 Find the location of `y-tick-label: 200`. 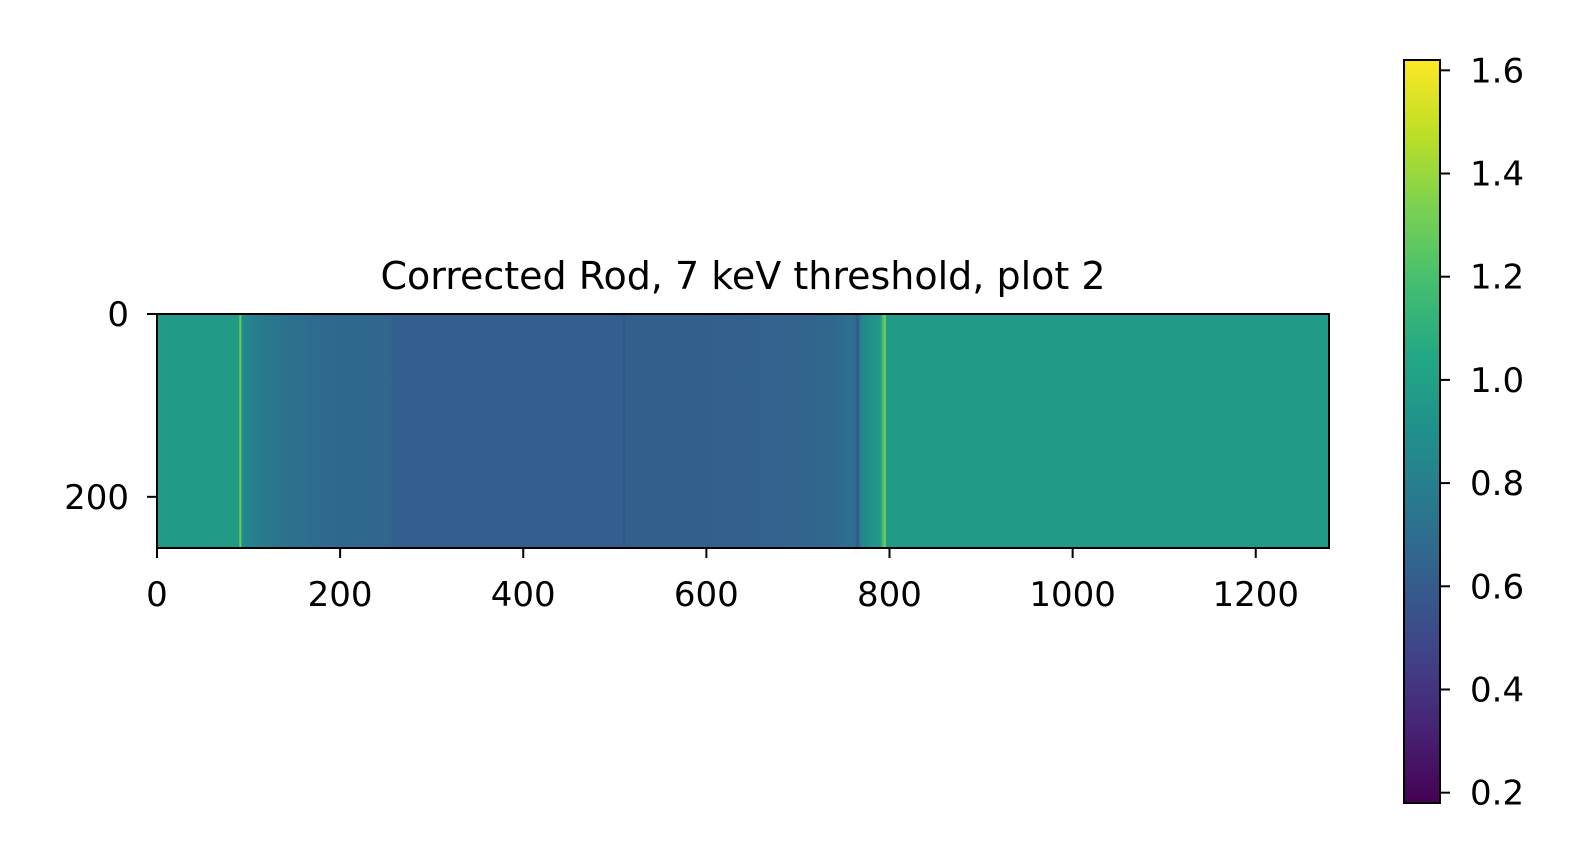

y-tick-label: 200 is located at coordinates (96, 498).